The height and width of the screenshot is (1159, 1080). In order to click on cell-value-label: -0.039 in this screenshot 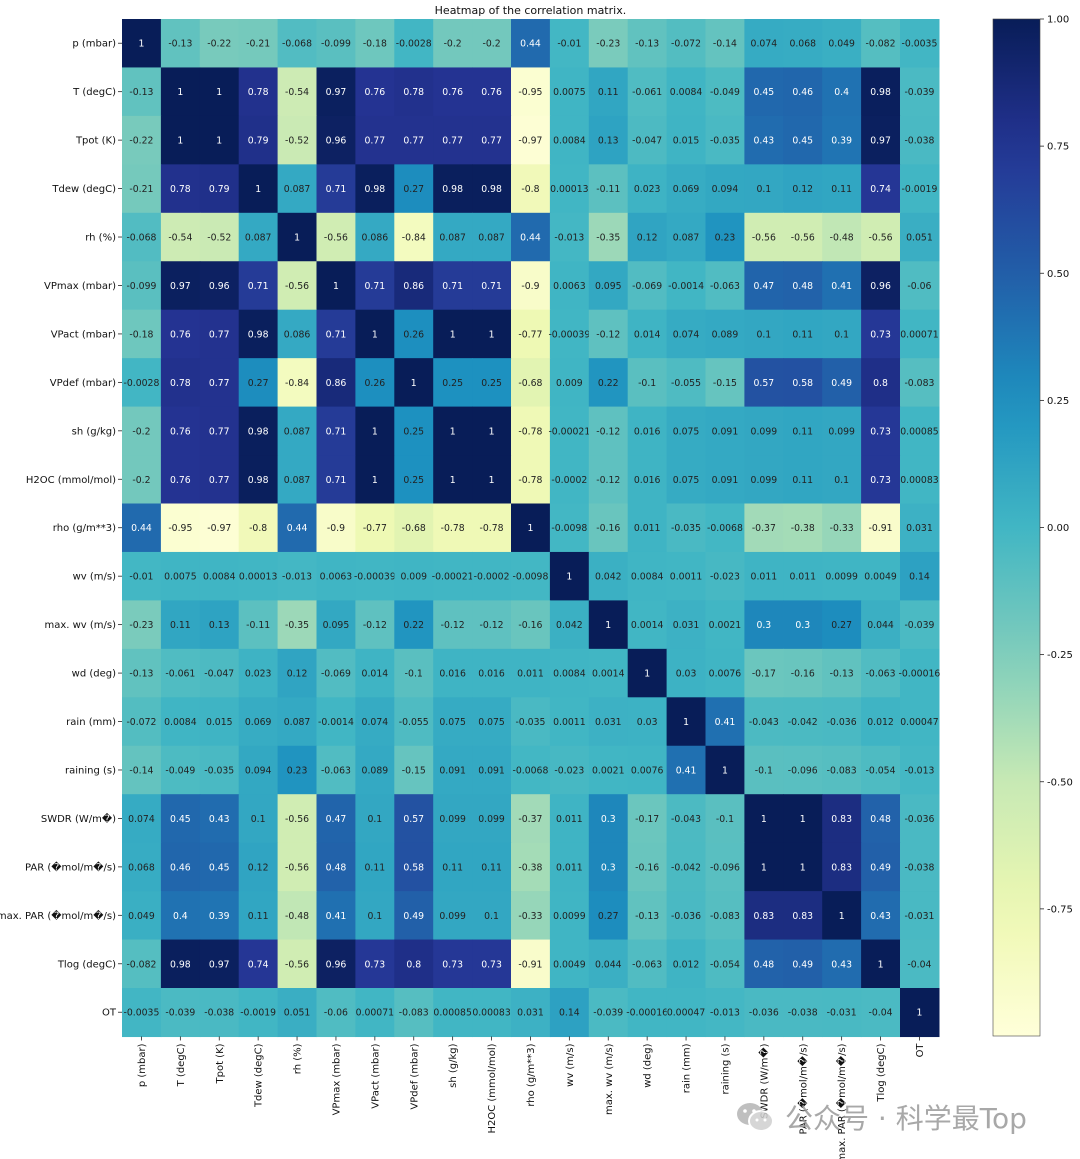, I will do `click(180, 1013)`.